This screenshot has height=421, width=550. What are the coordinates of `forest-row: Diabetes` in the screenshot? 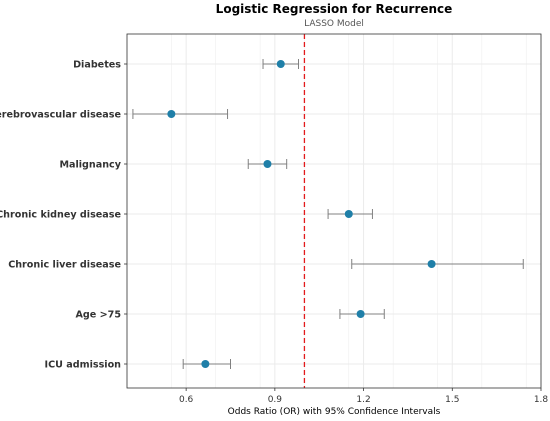 It's located at (186, 65).